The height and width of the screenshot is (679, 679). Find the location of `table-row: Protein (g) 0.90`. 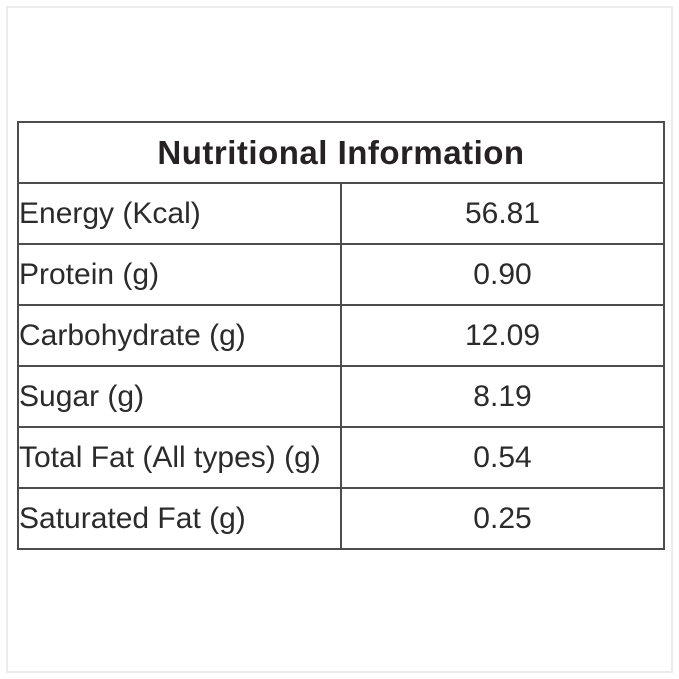

table-row: Protein (g) 0.90 is located at coordinates (341, 274).